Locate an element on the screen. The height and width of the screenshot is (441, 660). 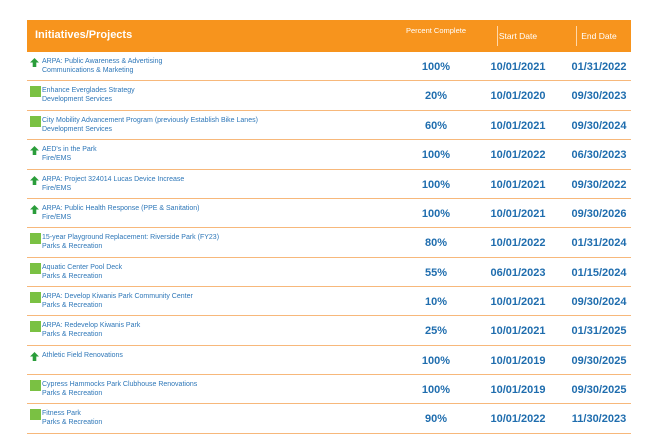
project-title: Athletic Field Renovations is located at coordinates (82, 355).